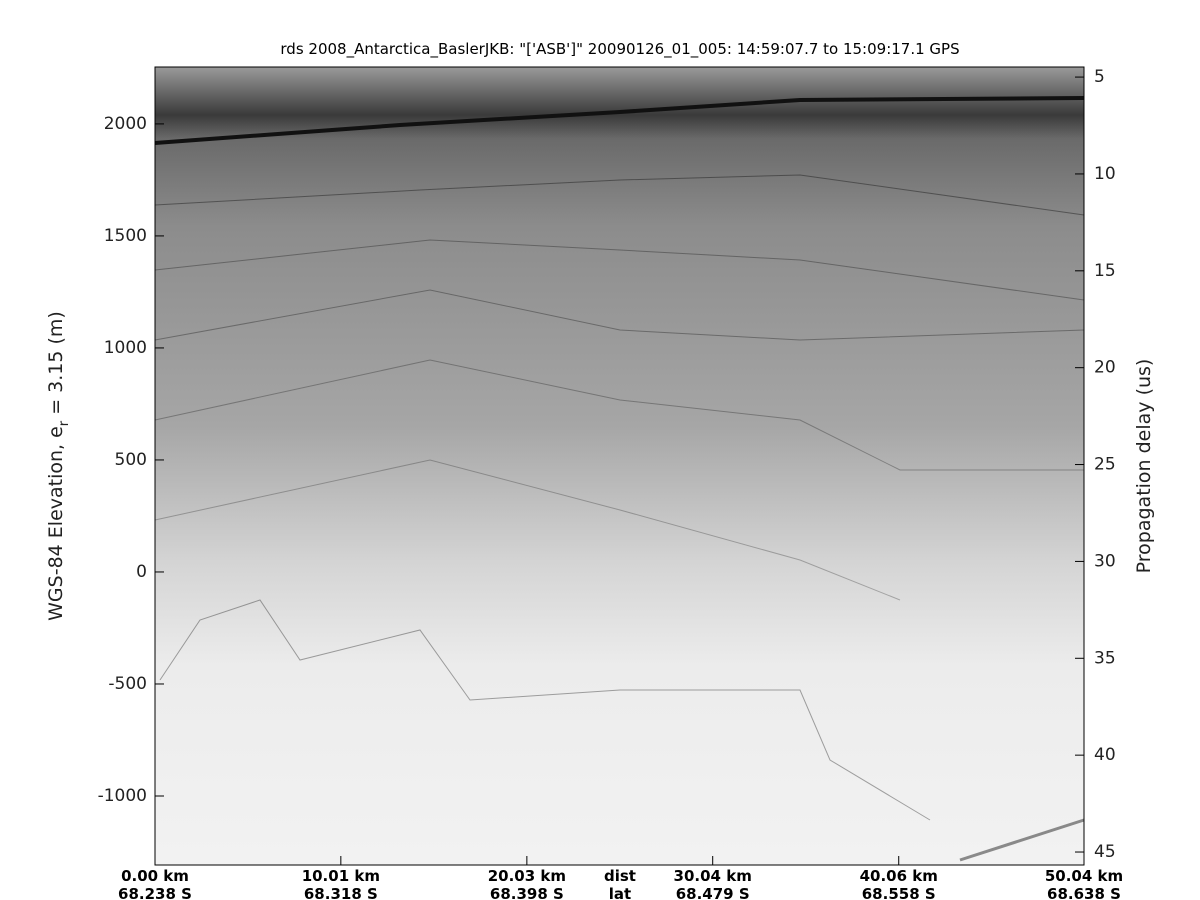  I want to click on x-tick-label: 40.06 km, so click(899, 876).